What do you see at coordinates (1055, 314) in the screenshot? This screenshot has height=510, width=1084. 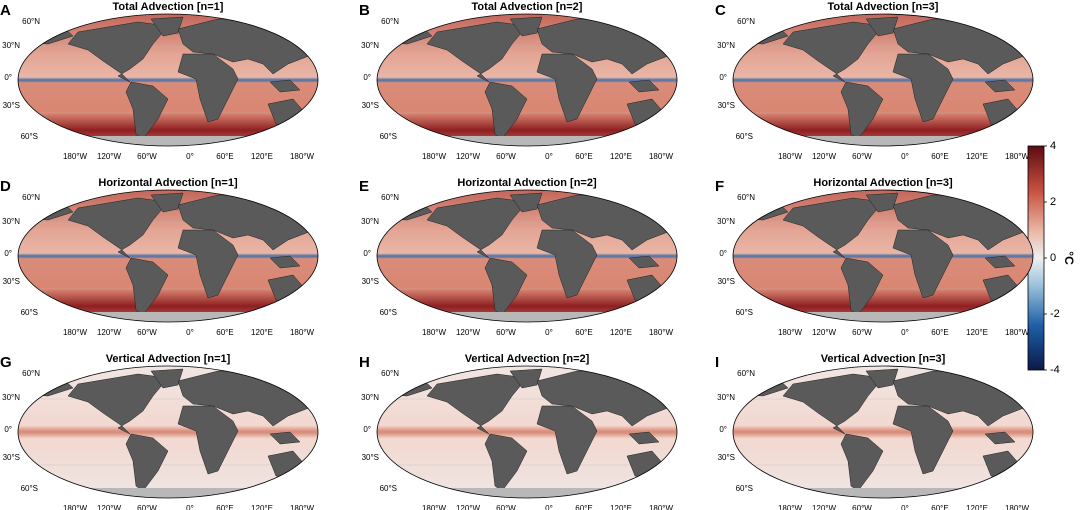 I see `colorbar-tick-label: -2` at bounding box center [1055, 314].